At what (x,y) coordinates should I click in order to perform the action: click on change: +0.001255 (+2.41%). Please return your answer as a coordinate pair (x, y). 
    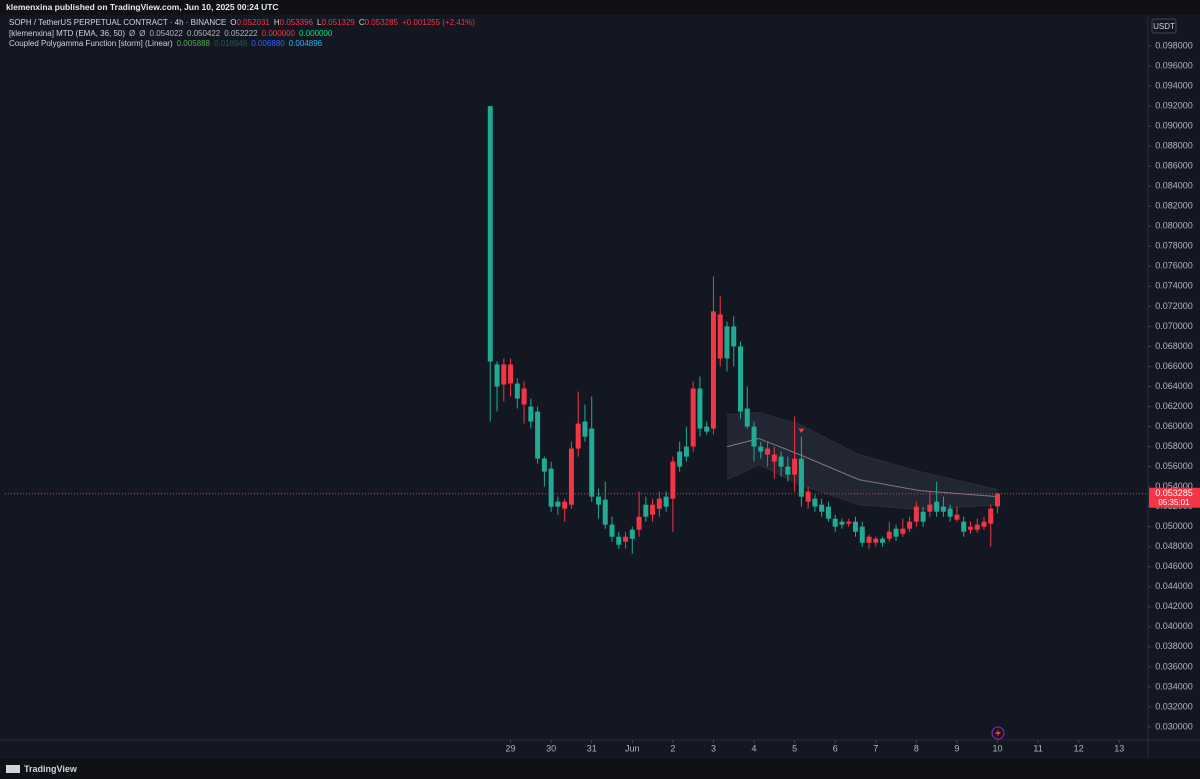
    Looking at the image, I should click on (438, 22).